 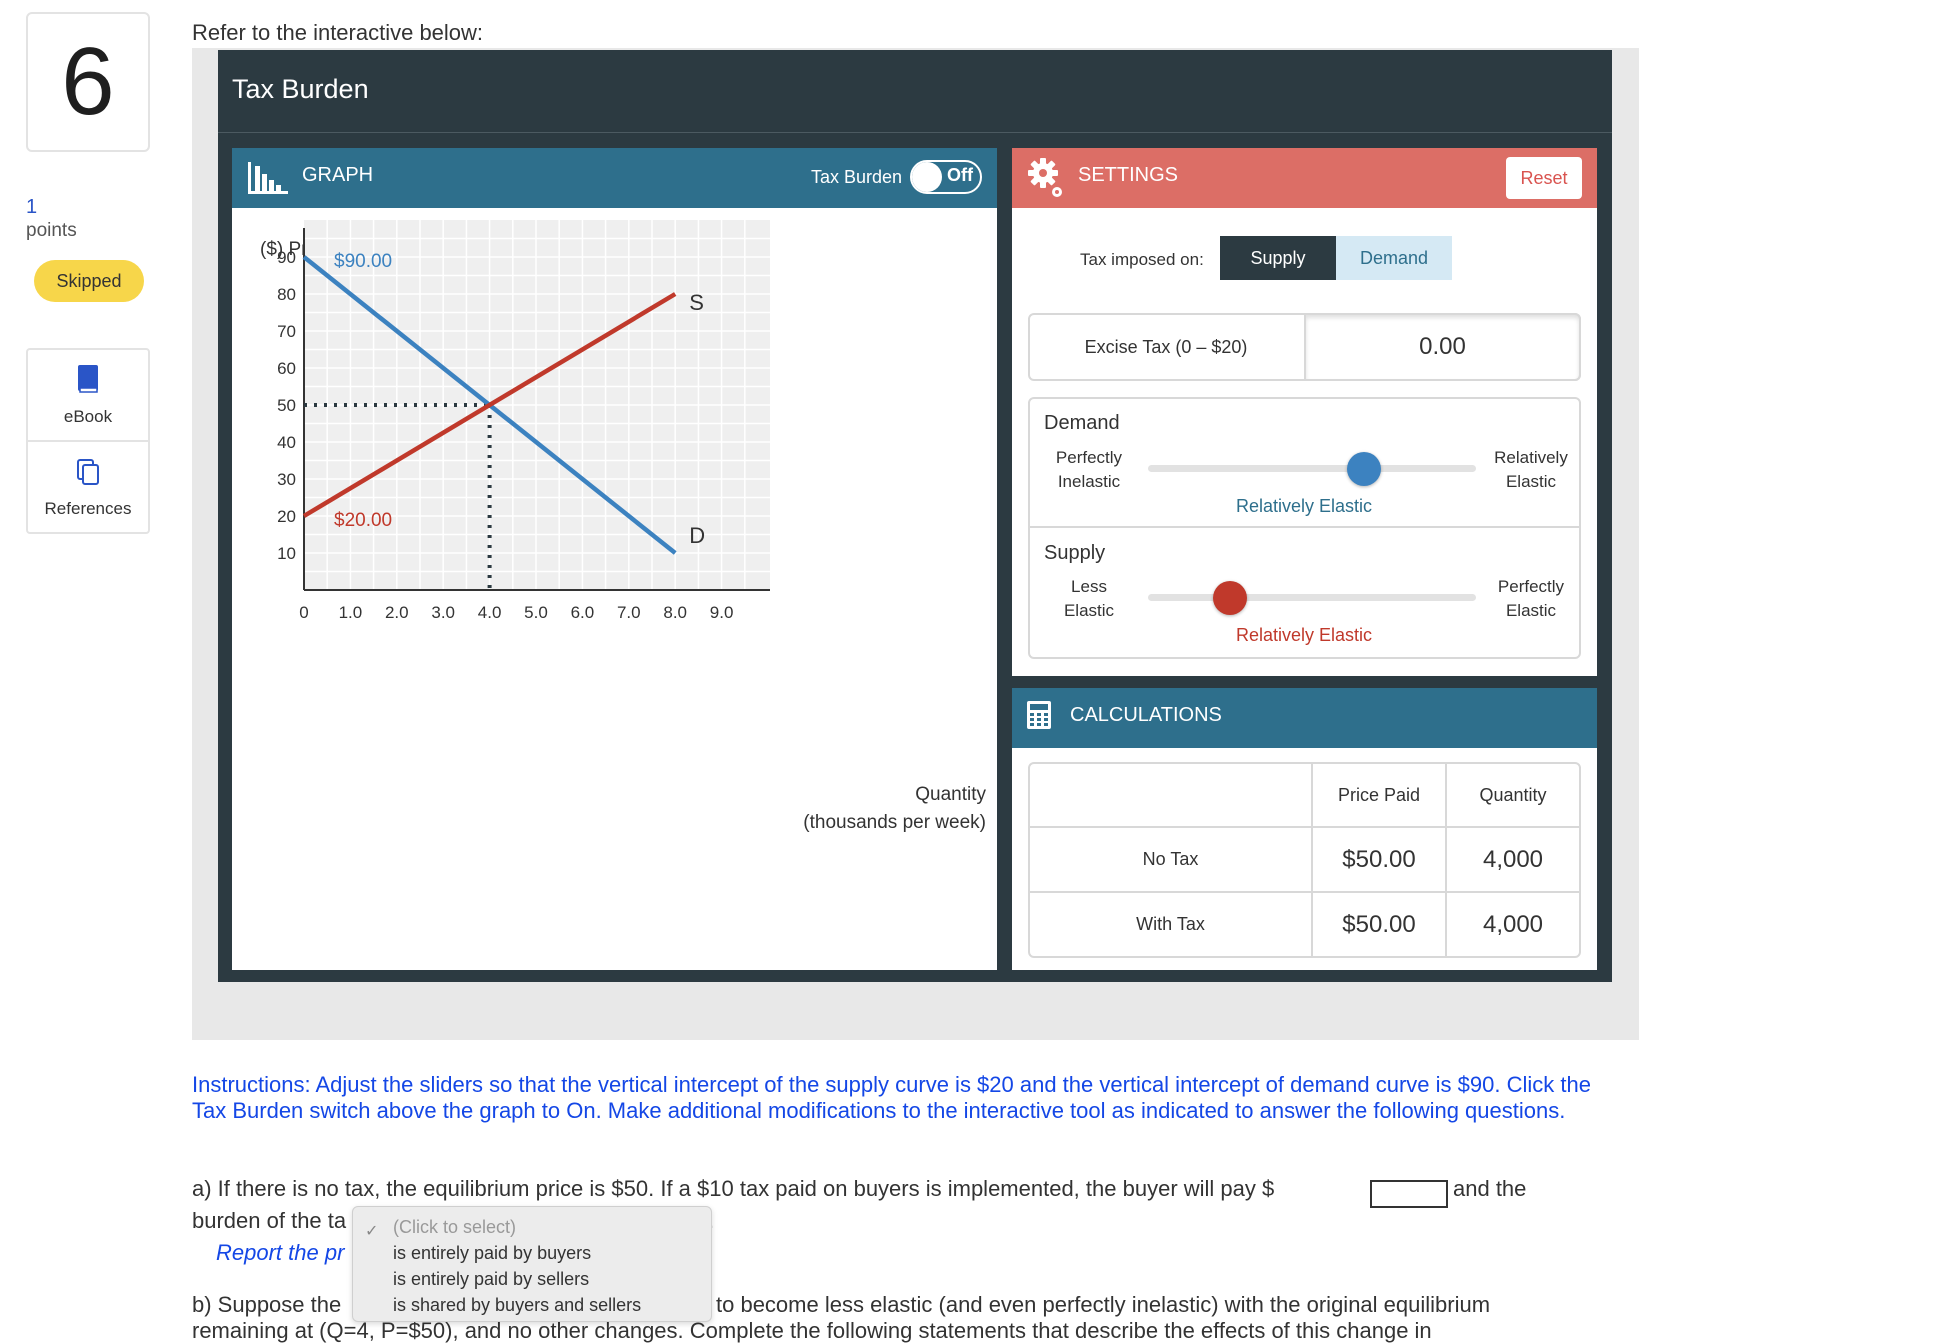 What do you see at coordinates (629, 612) in the screenshot?
I see `x-tick-label: 7.0` at bounding box center [629, 612].